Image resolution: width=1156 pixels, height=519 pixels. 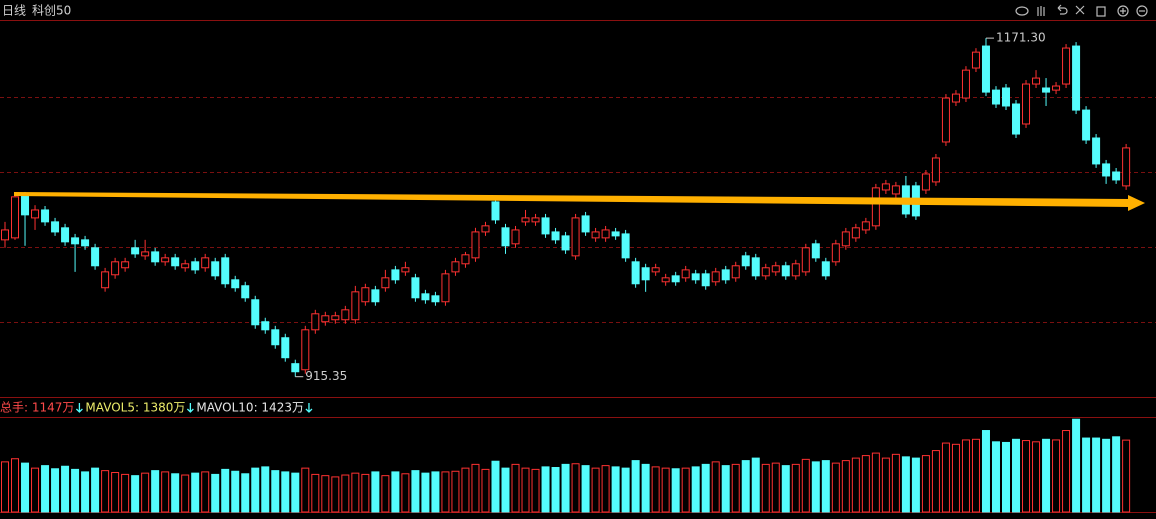 I want to click on period-label: 日线, so click(x=14, y=11).